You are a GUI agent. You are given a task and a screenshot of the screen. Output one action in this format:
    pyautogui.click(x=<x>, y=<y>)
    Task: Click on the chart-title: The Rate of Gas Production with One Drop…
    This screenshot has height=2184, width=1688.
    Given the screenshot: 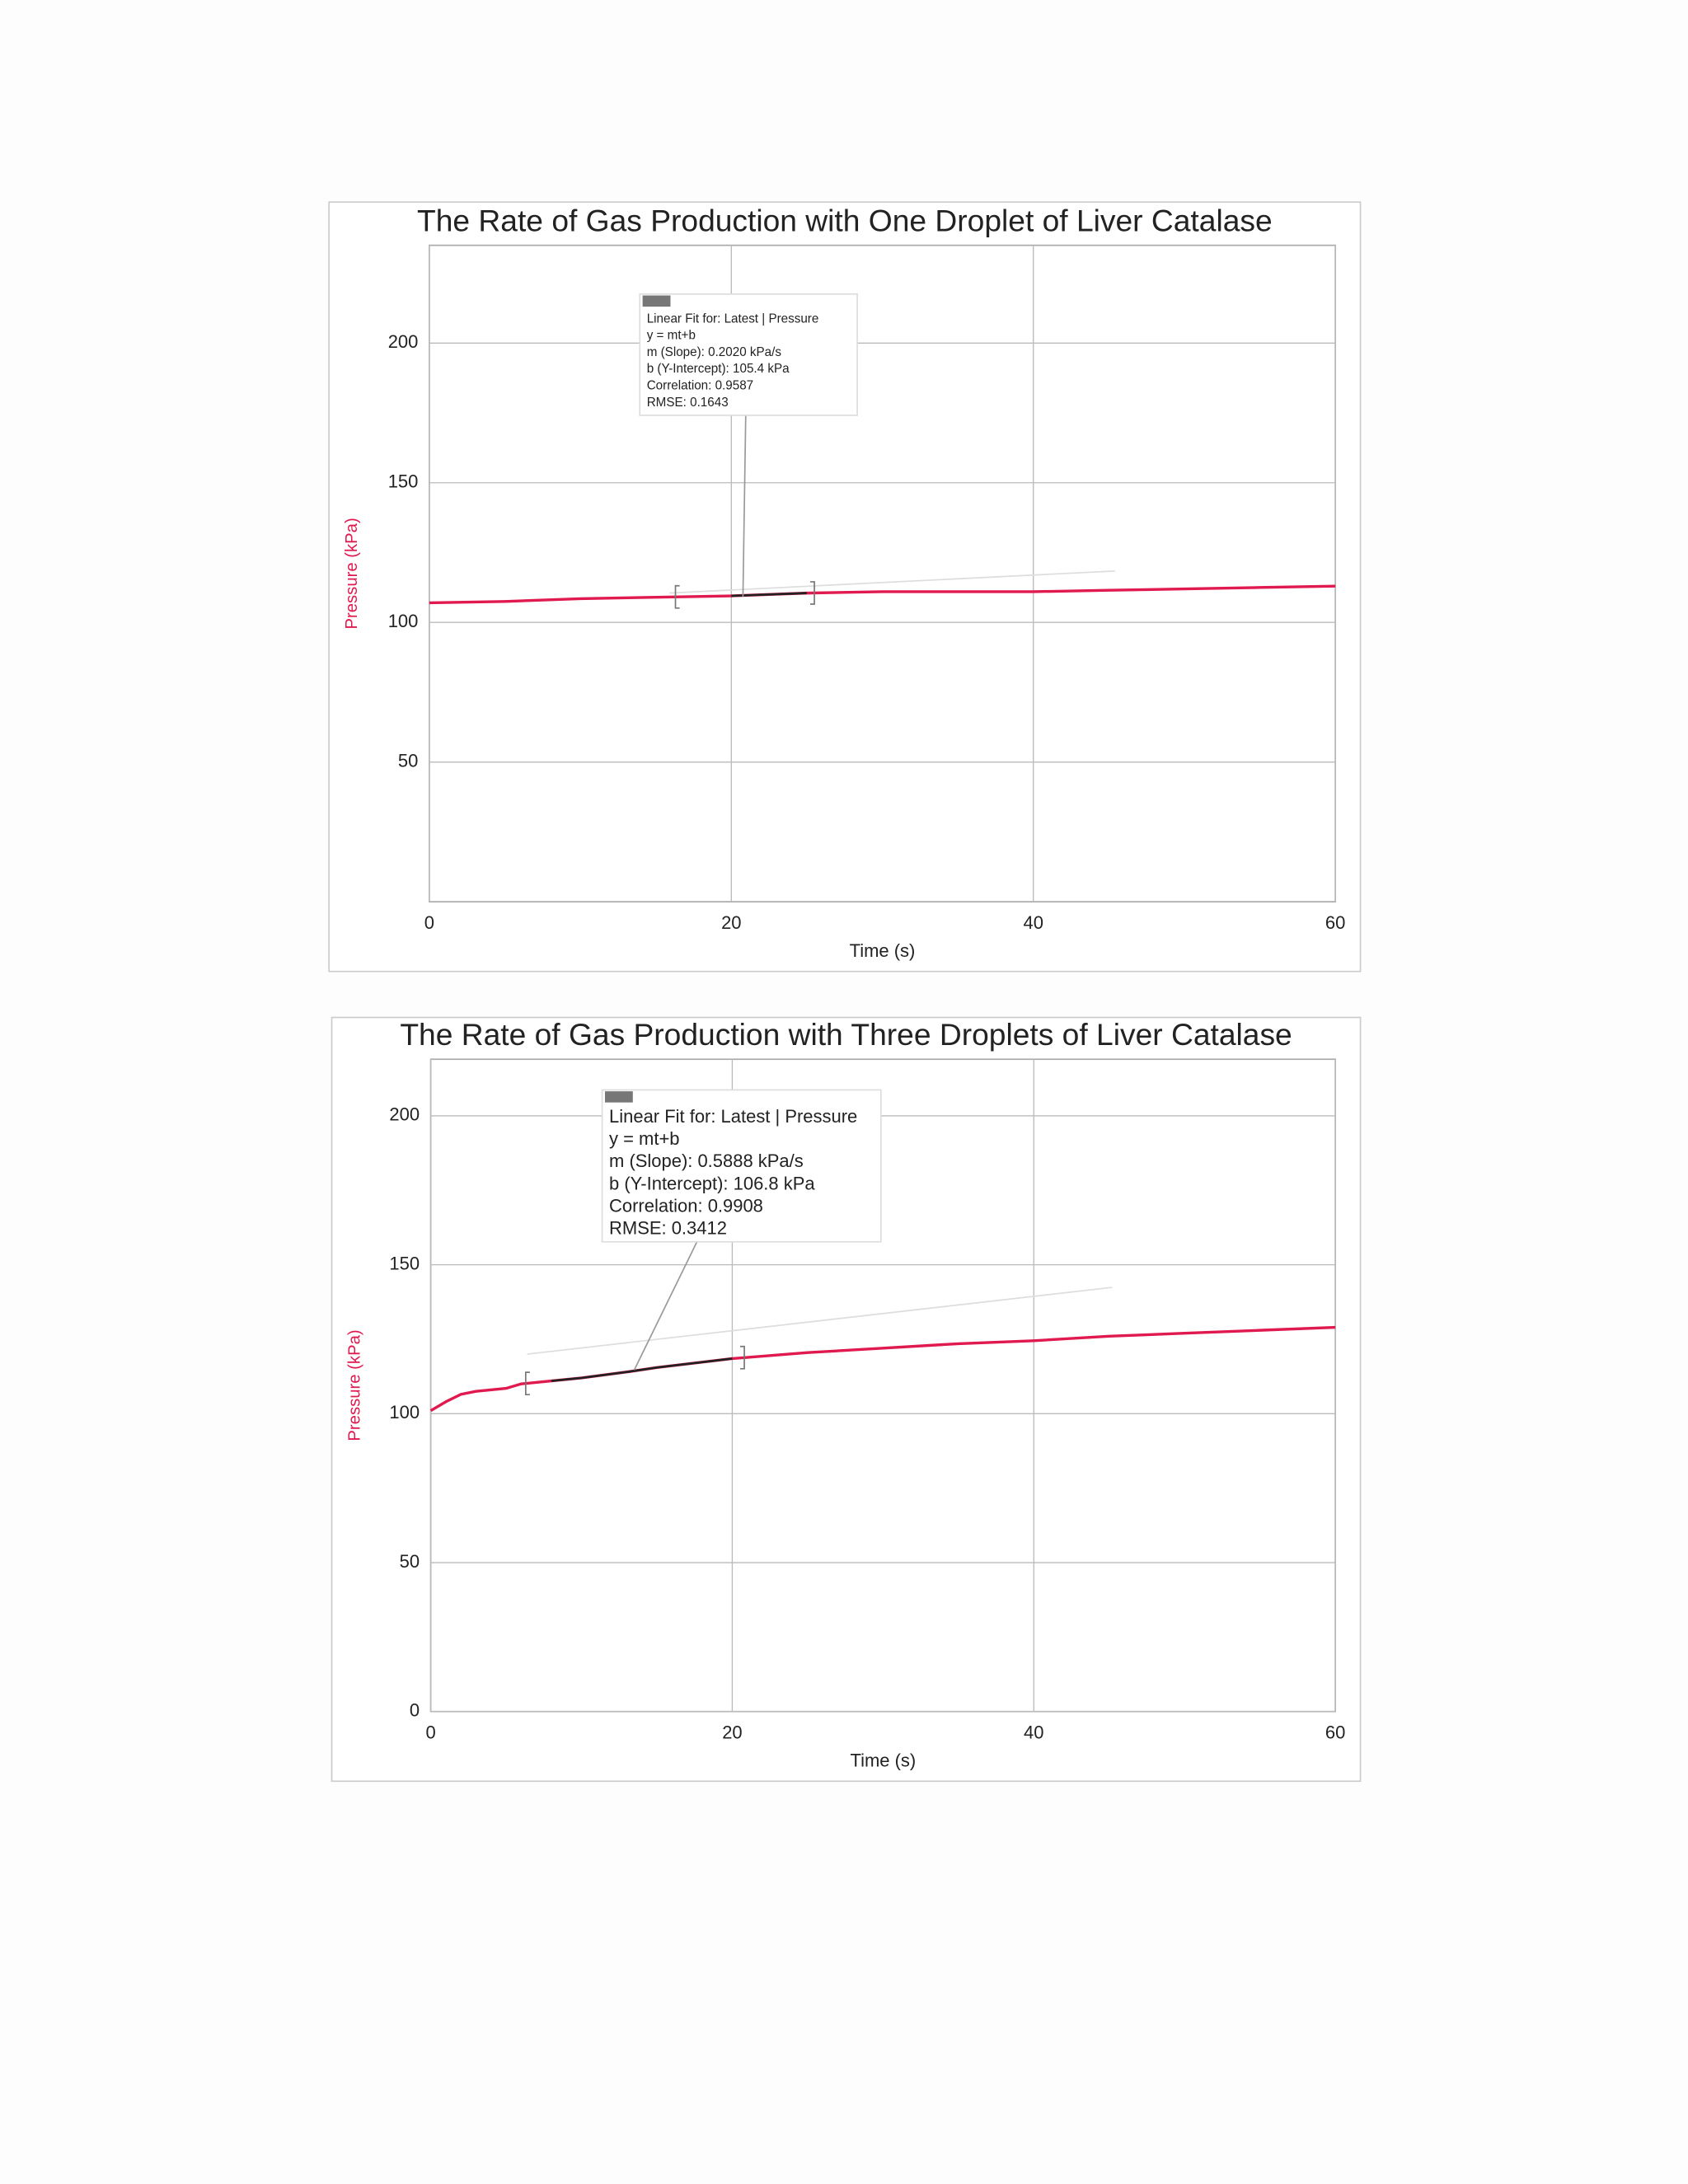 What is the action you would take?
    pyautogui.click(x=845, y=220)
    